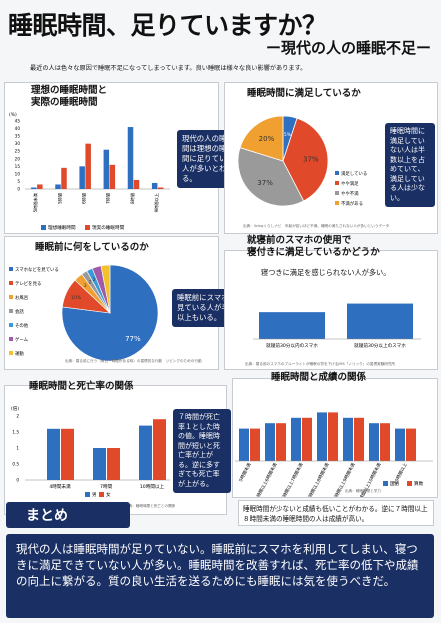  I want to click on sec6-x-label: 5時間未満, so click(245, 472).